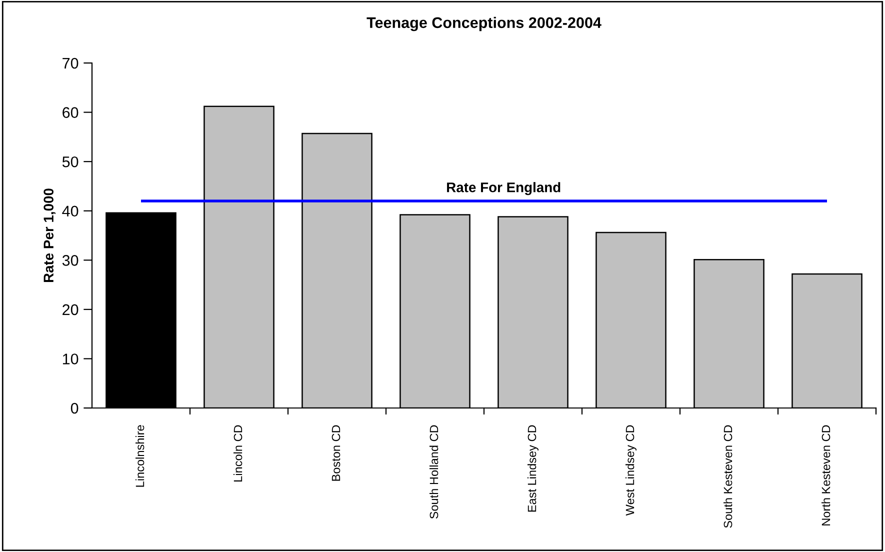 This screenshot has height=552, width=885. I want to click on y-tick-label: 0, so click(74, 408).